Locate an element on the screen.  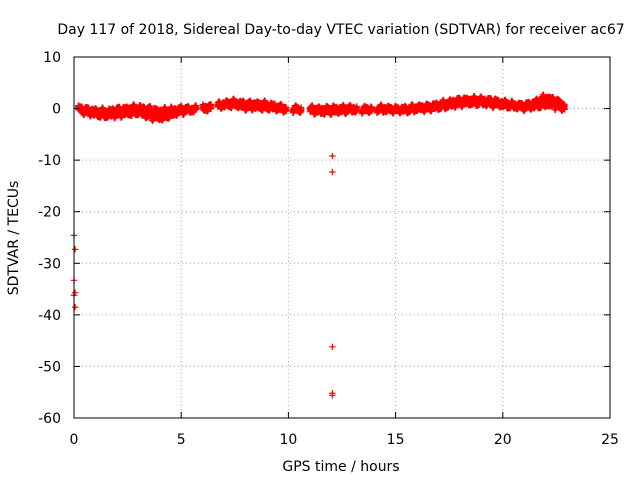
y-tick-label: -40 is located at coordinates (49, 316).